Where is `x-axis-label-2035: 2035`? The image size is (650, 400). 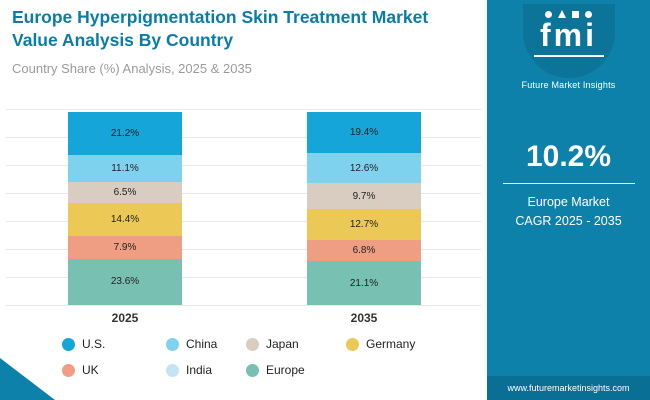 x-axis-label-2035: 2035 is located at coordinates (364, 318).